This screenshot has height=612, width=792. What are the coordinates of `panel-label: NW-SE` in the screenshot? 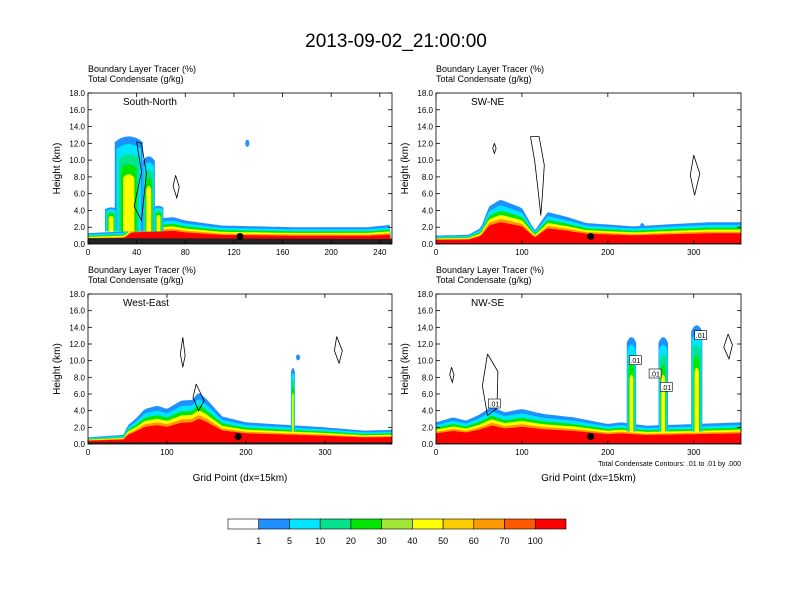 It's located at (487, 303).